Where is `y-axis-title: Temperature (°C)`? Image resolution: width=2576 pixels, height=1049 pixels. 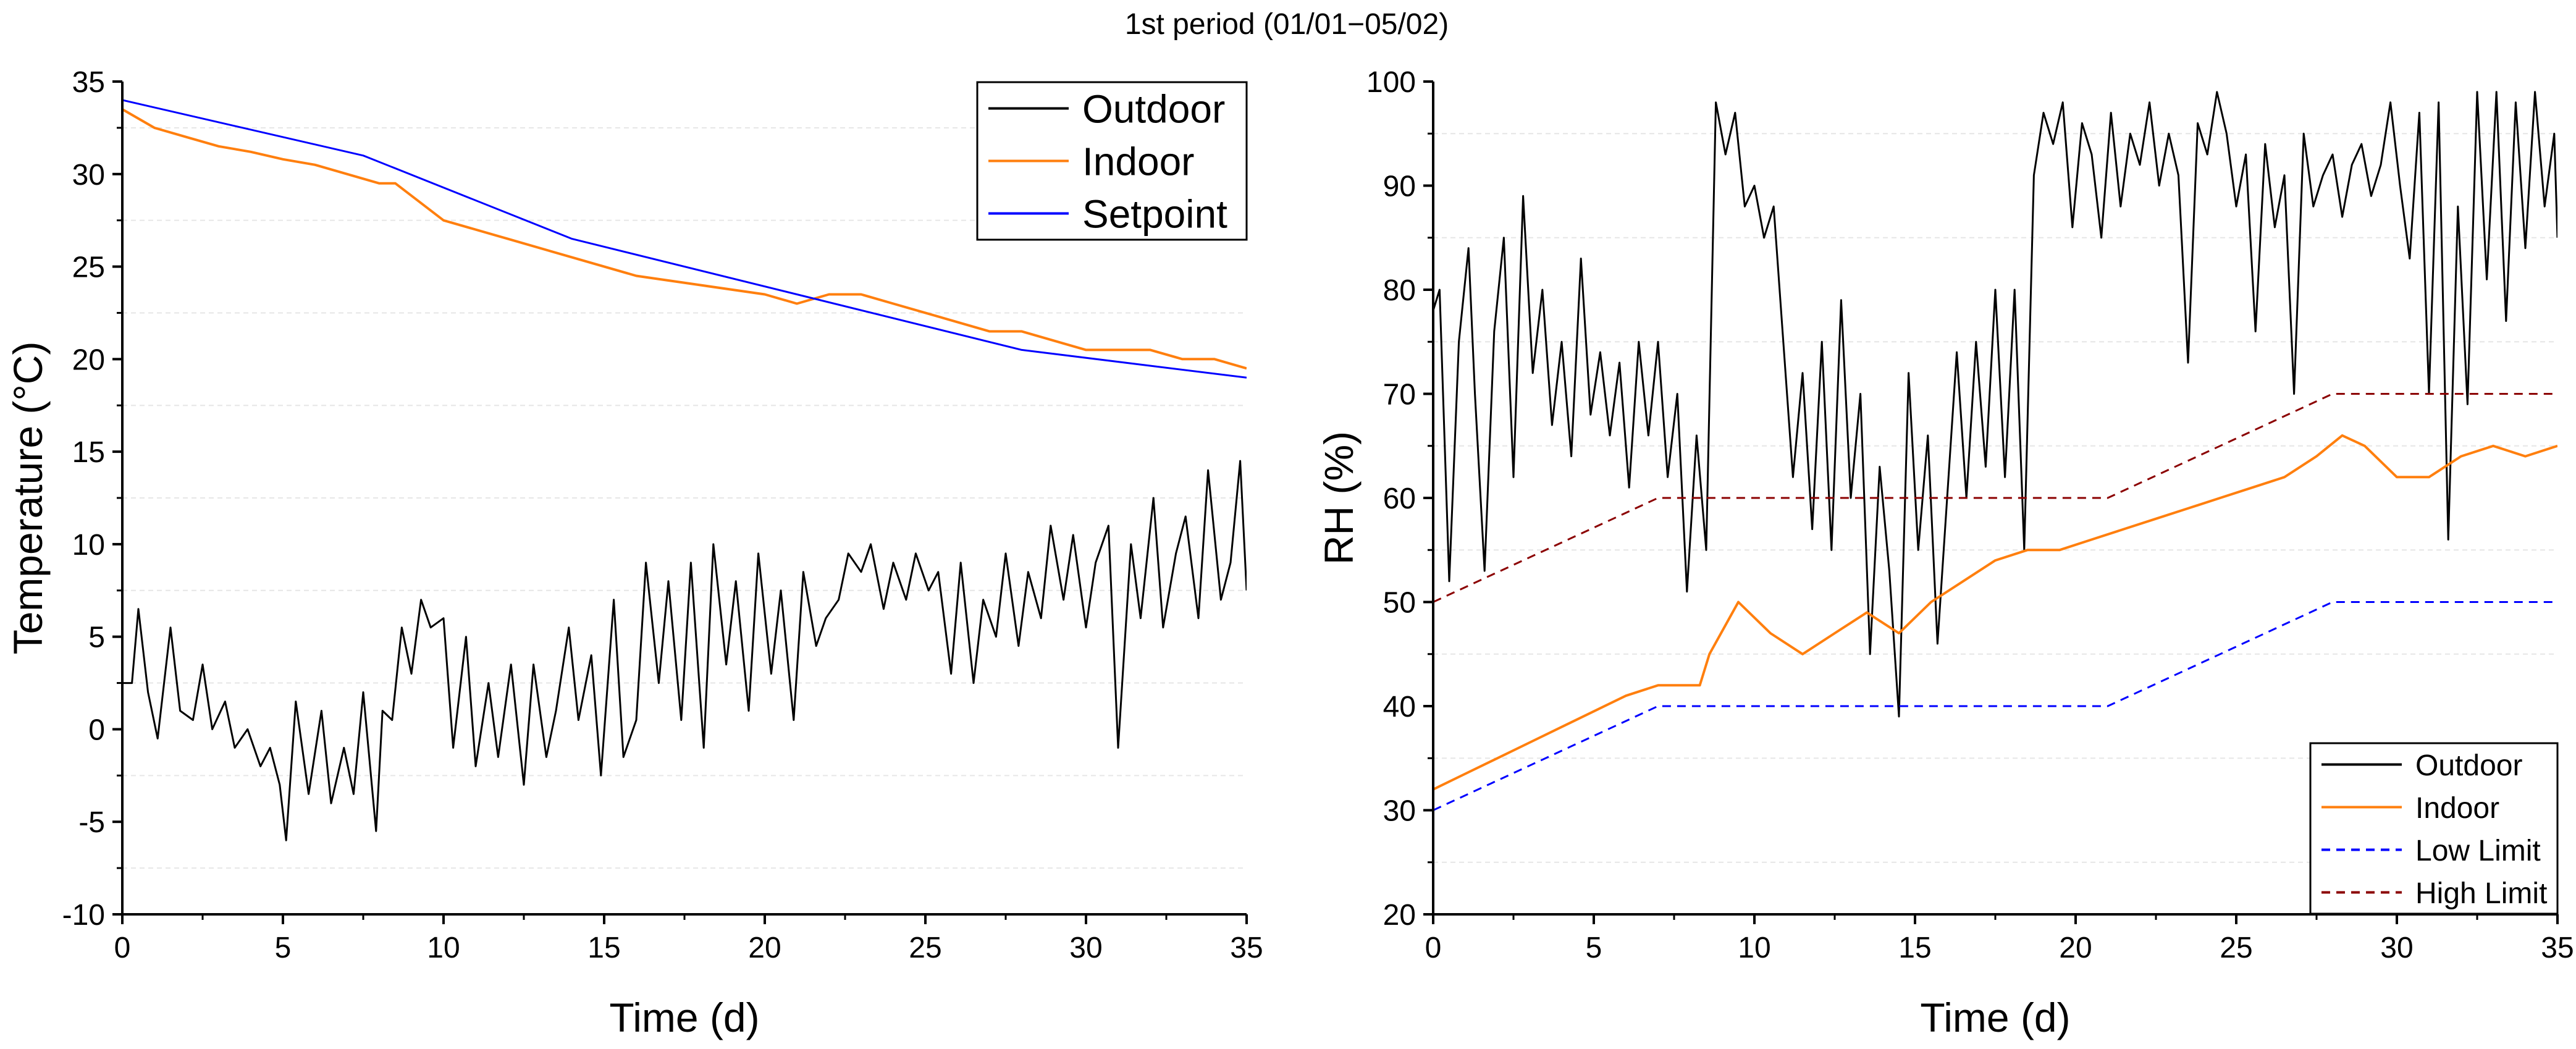
y-axis-title: Temperature (°C) is located at coordinates (28, 498).